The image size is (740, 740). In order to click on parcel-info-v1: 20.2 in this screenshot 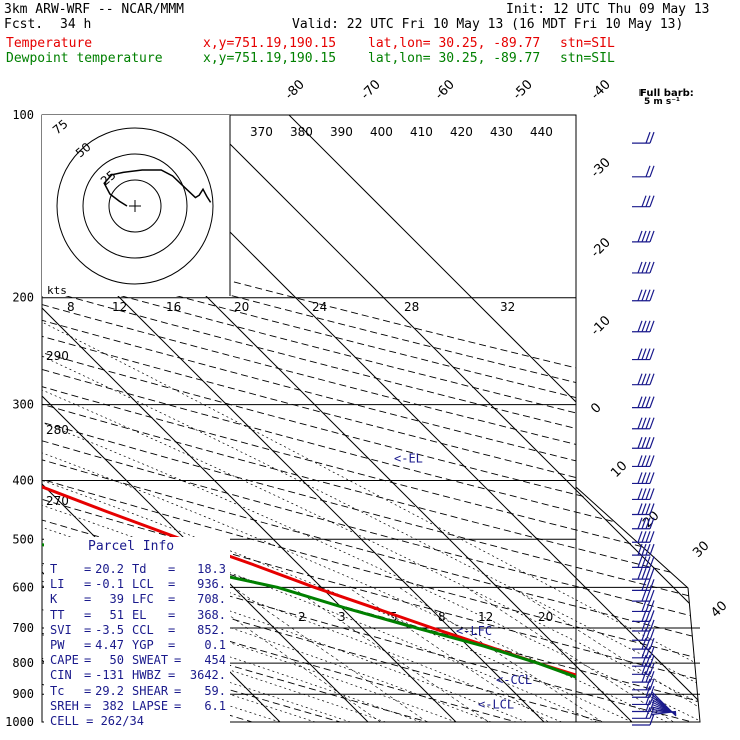, I will do `click(109, 569)`.